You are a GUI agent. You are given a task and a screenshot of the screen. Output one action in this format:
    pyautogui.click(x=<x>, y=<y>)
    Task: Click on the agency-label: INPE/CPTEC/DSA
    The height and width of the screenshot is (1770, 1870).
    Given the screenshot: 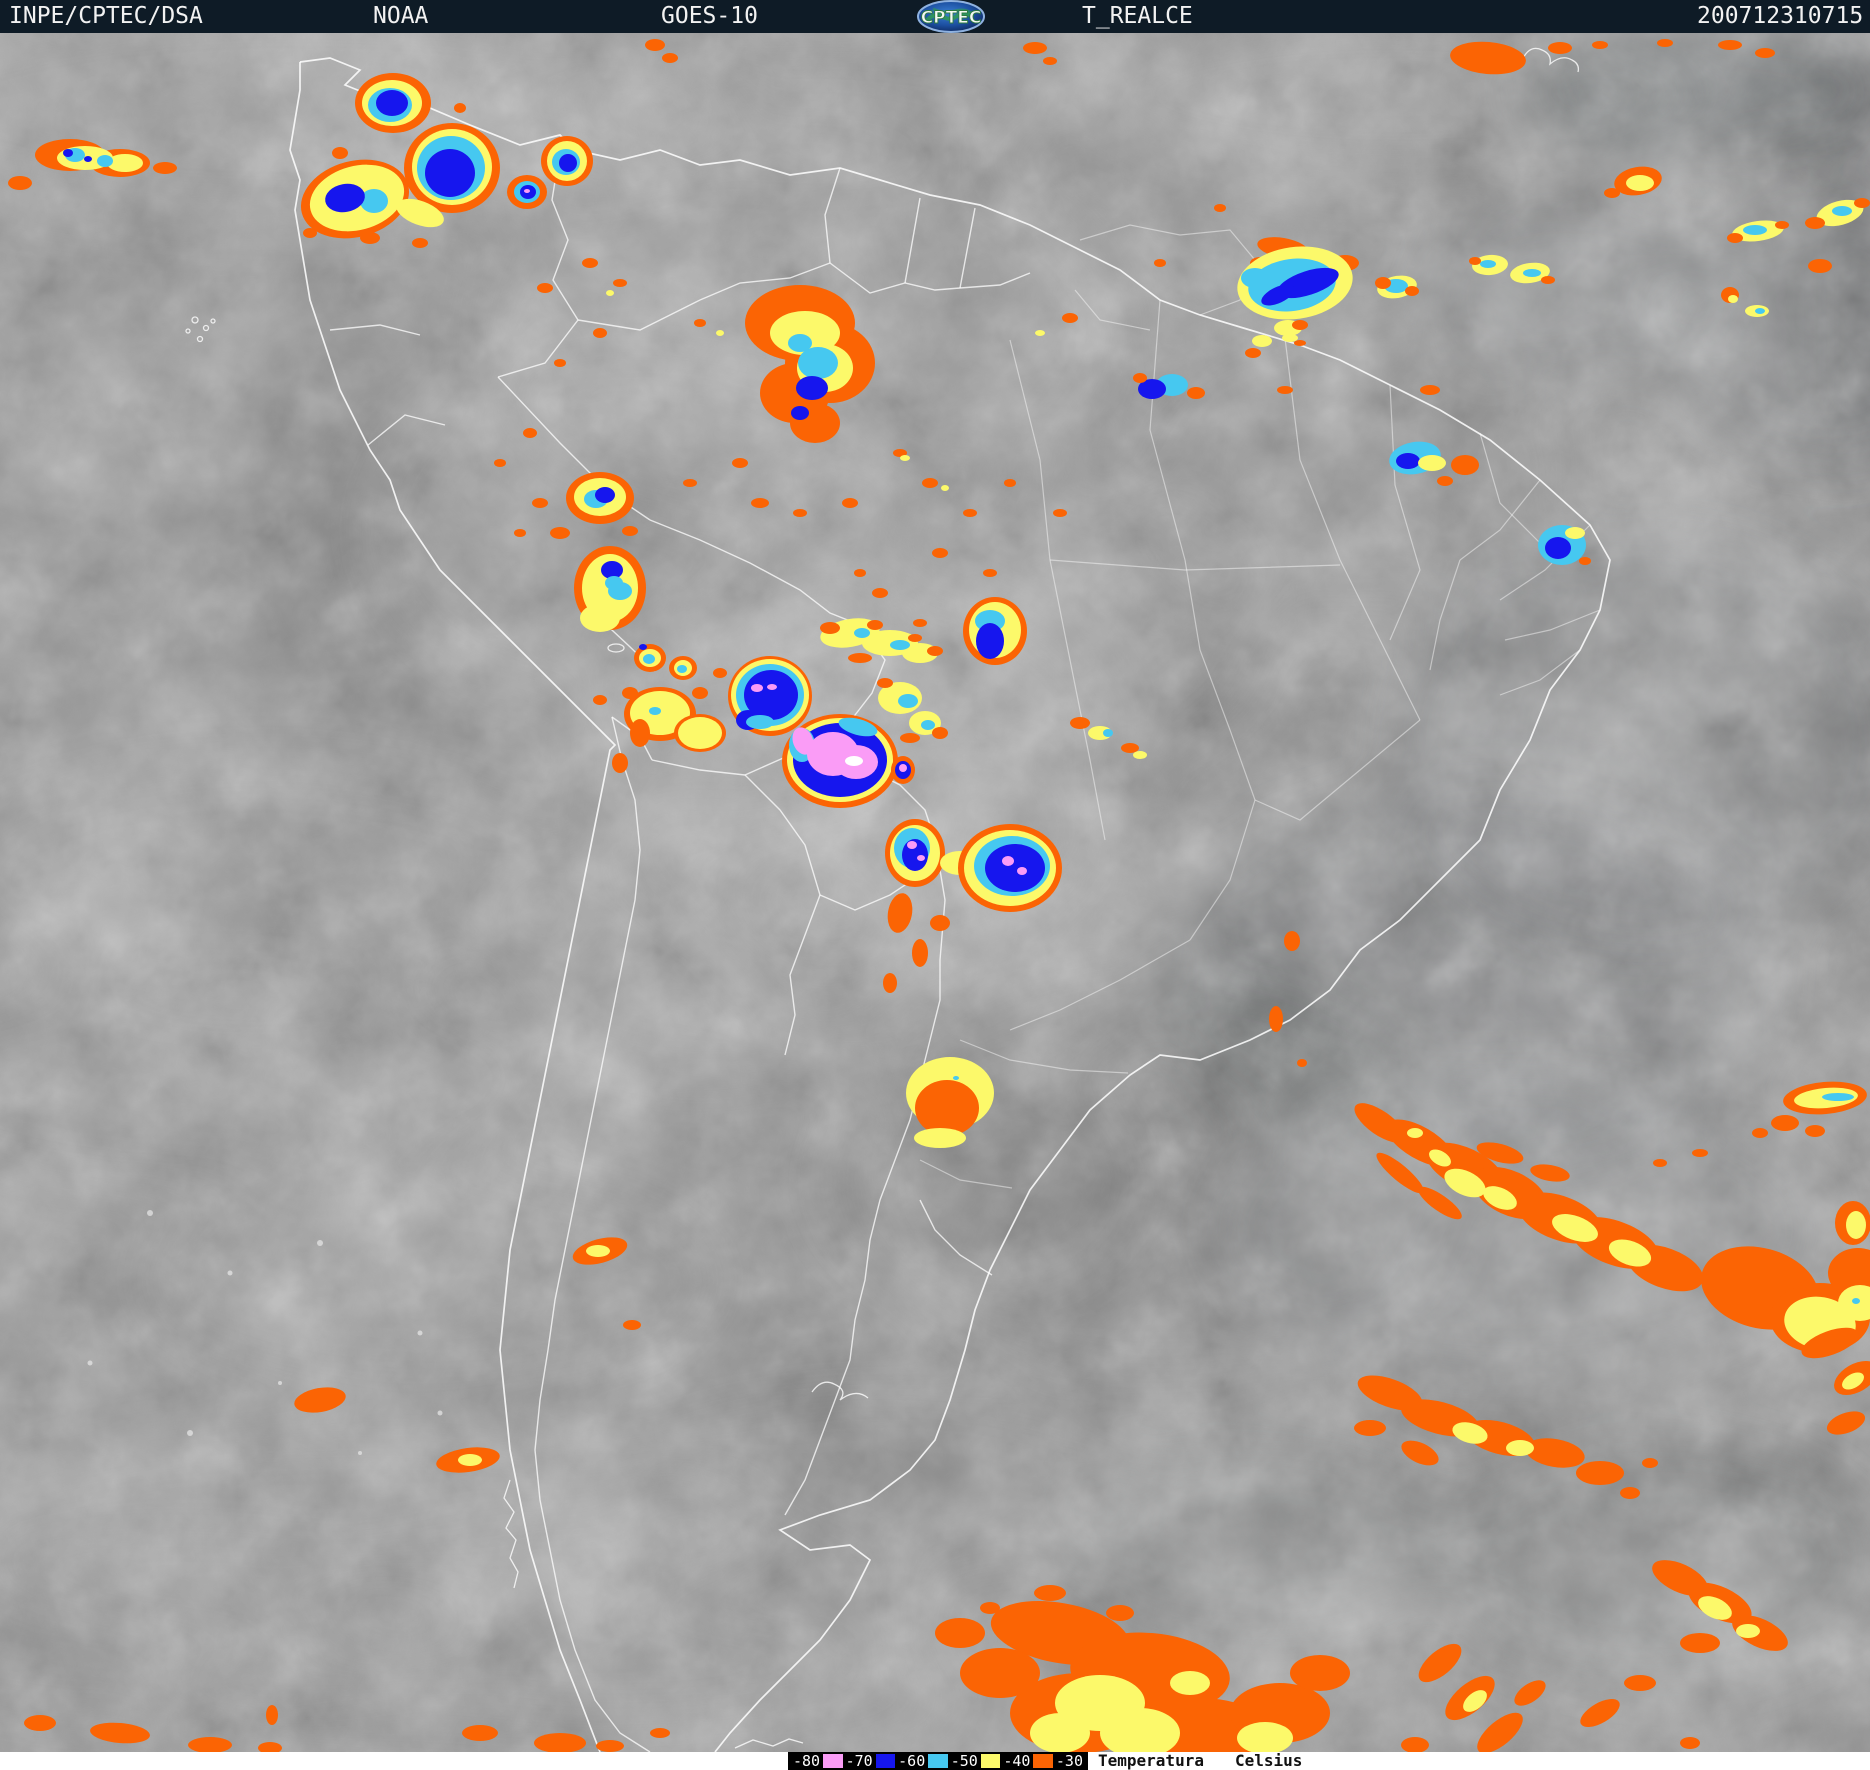 What is the action you would take?
    pyautogui.click(x=106, y=16)
    